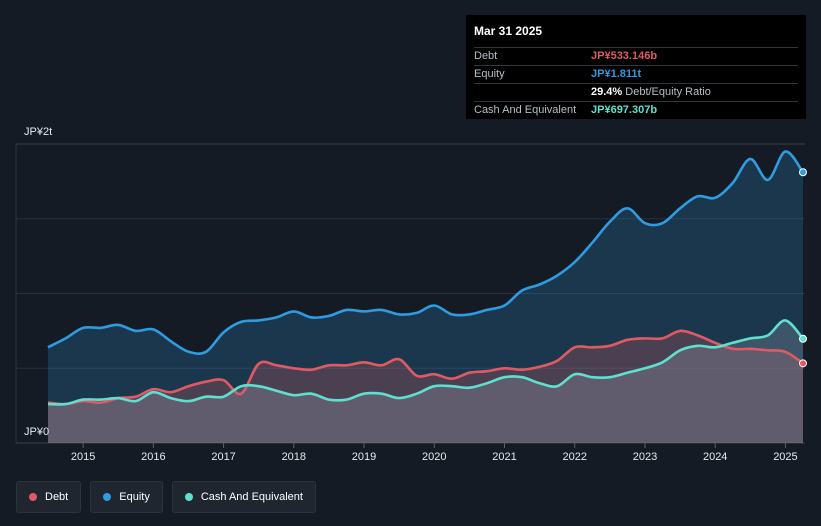 The height and width of the screenshot is (526, 821). I want to click on tooltip-value-ratio: 29.4% Debt/Equity Ratio, so click(651, 92).